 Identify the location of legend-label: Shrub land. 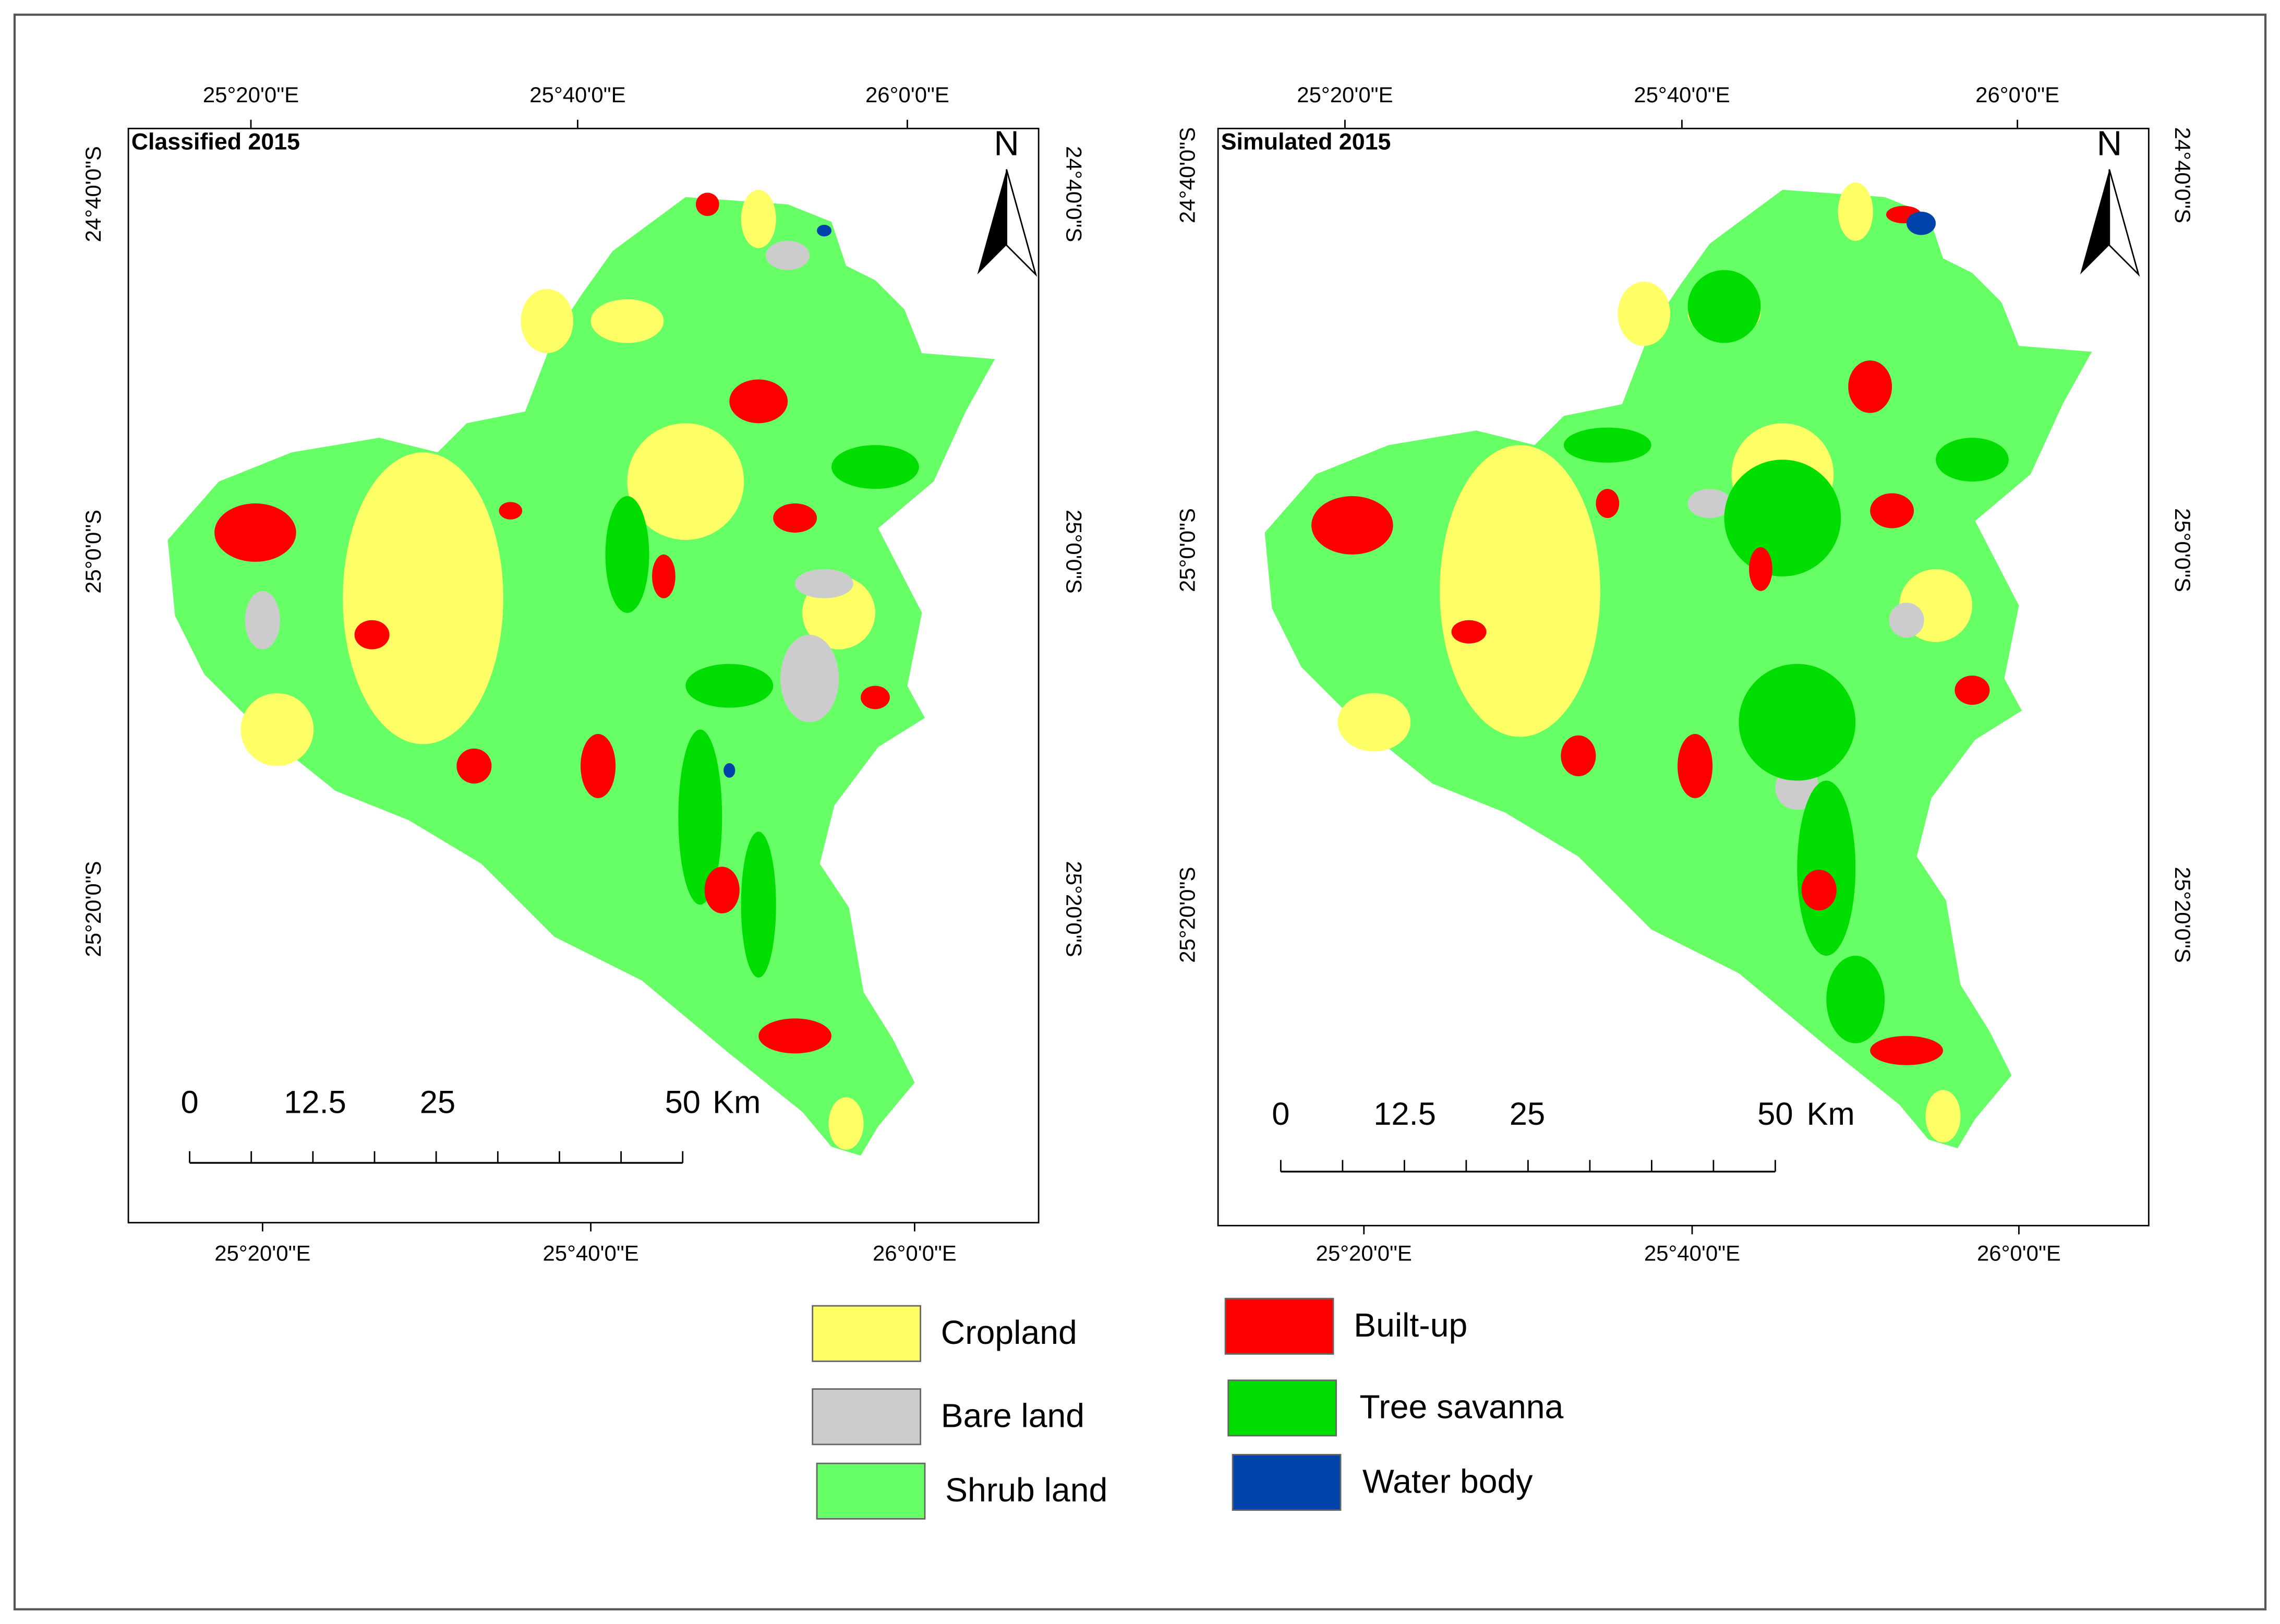
(1026, 1490).